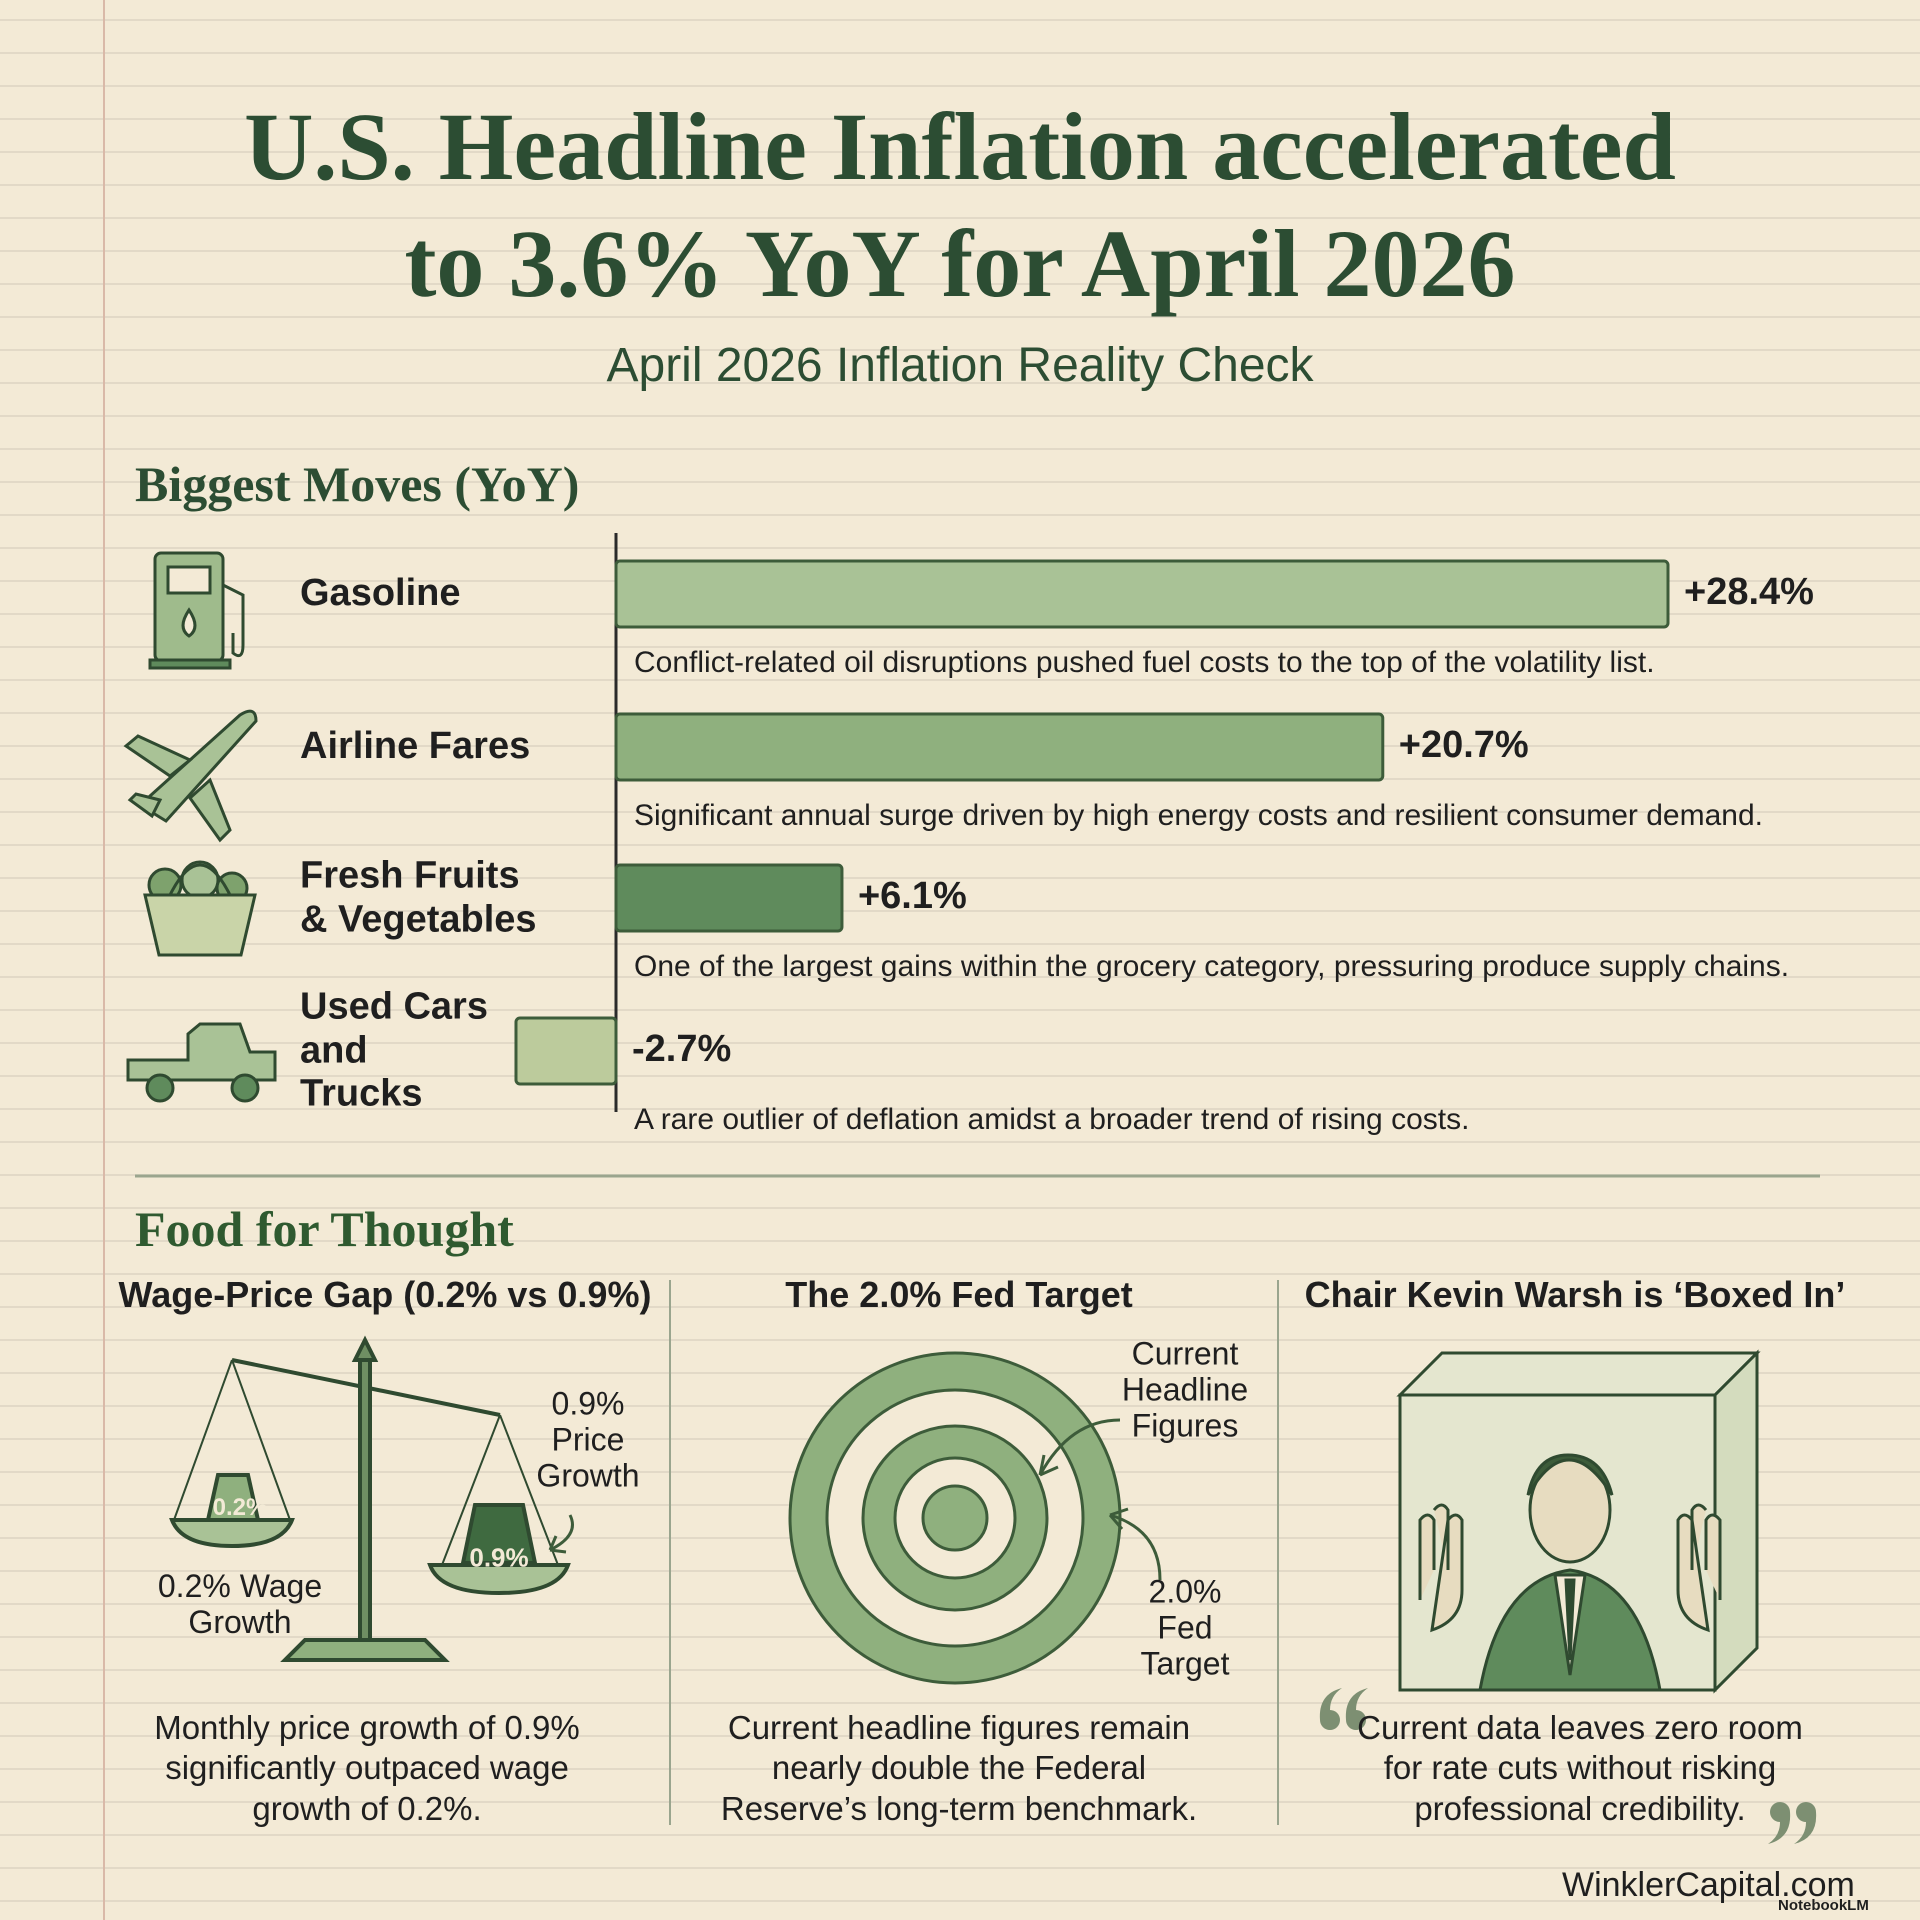 The width and height of the screenshot is (1920, 1920). I want to click on category-label: Used Cars and Trucks, so click(394, 1050).